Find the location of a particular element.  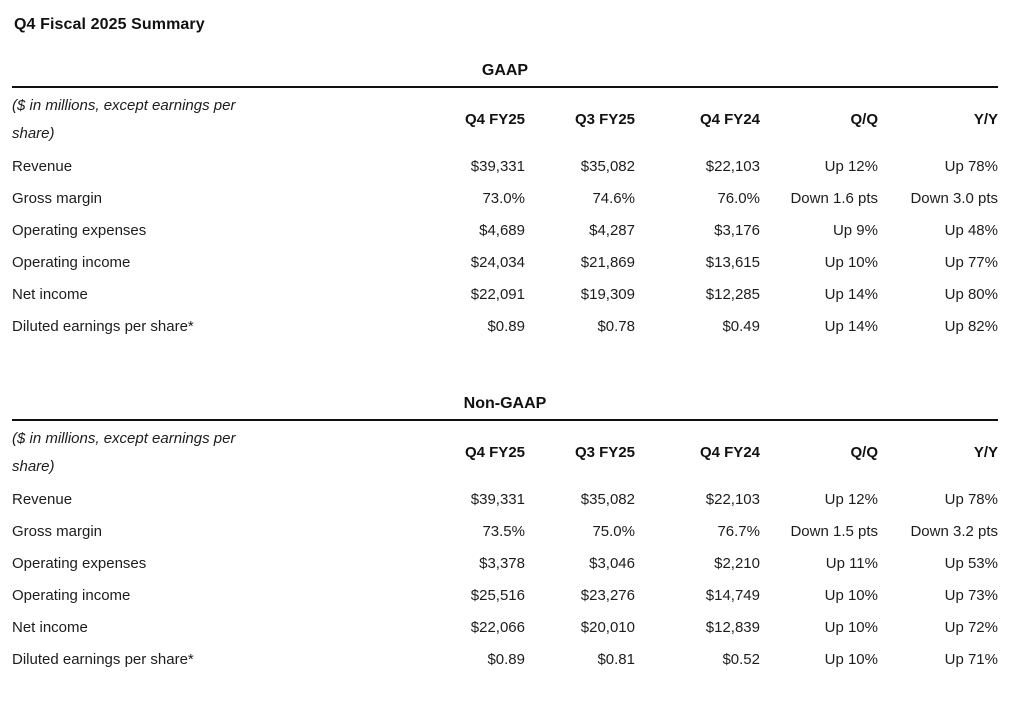

cell-value: 75.0% is located at coordinates (613, 531).